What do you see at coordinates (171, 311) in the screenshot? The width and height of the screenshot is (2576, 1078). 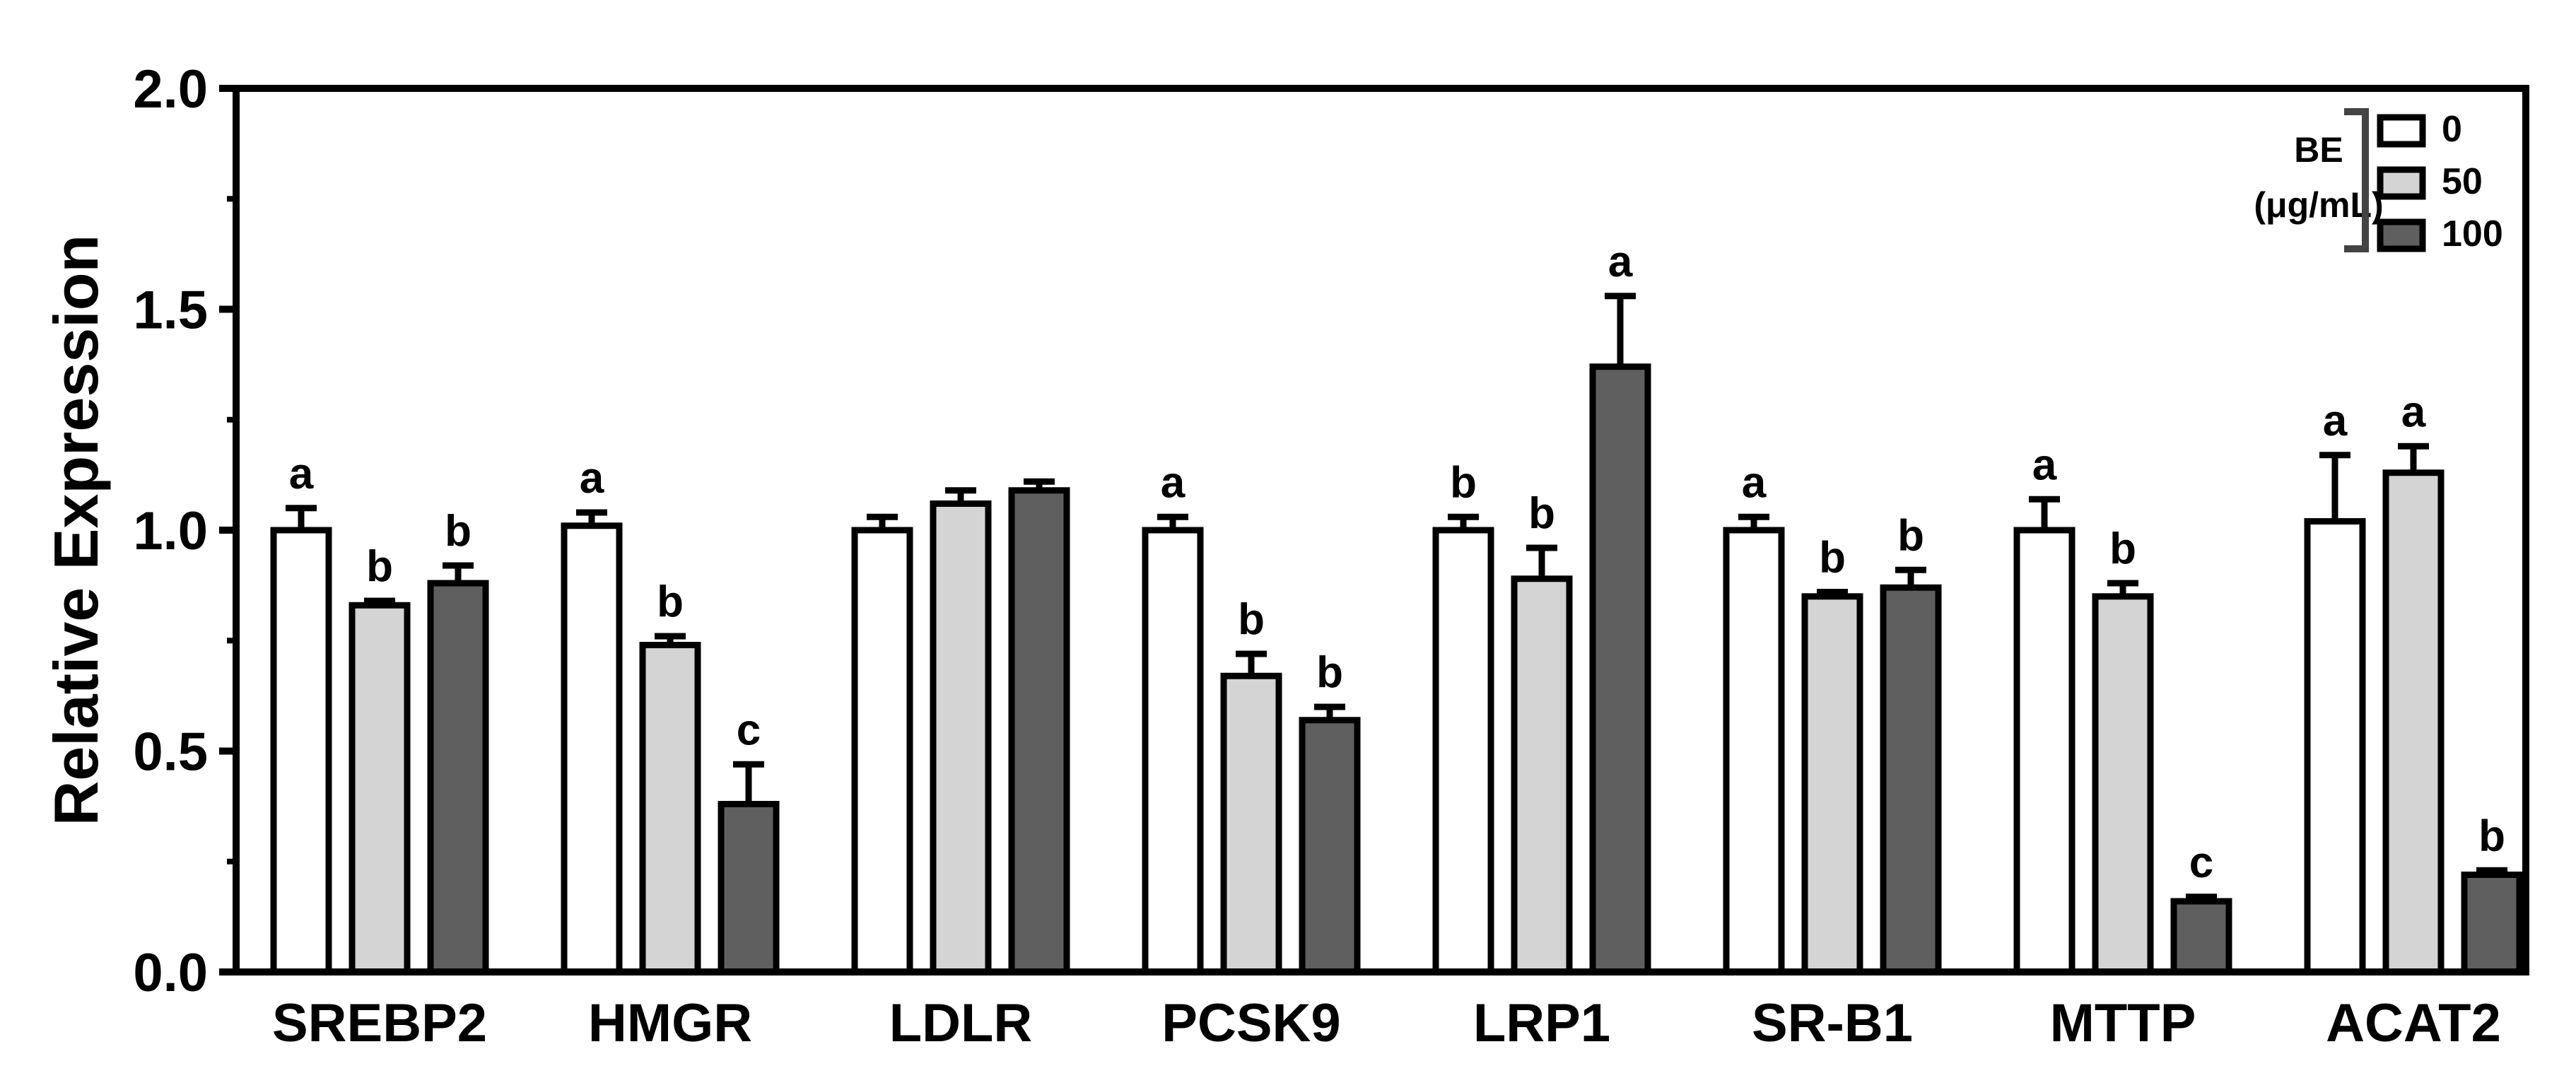 I see `y-tick-label: 1.5` at bounding box center [171, 311].